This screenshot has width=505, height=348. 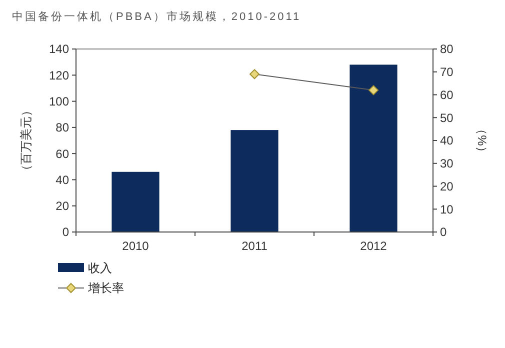 What do you see at coordinates (63, 206) in the screenshot?
I see `y-tick-label: 20` at bounding box center [63, 206].